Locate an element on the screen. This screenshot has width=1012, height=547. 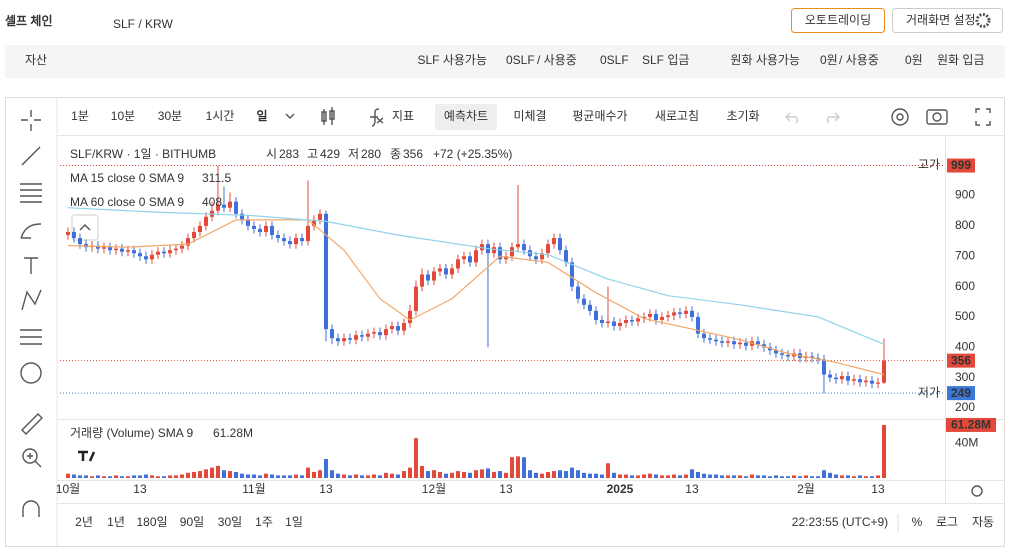
range-button: 30일 is located at coordinates (230, 522).